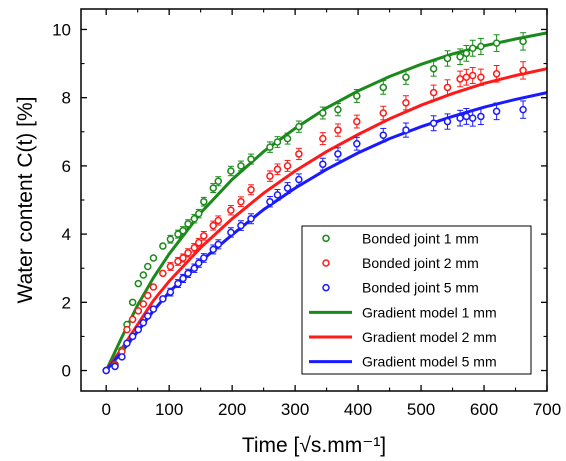 This screenshot has width=566, height=461. I want to click on x-tick-label: 300, so click(295, 409).